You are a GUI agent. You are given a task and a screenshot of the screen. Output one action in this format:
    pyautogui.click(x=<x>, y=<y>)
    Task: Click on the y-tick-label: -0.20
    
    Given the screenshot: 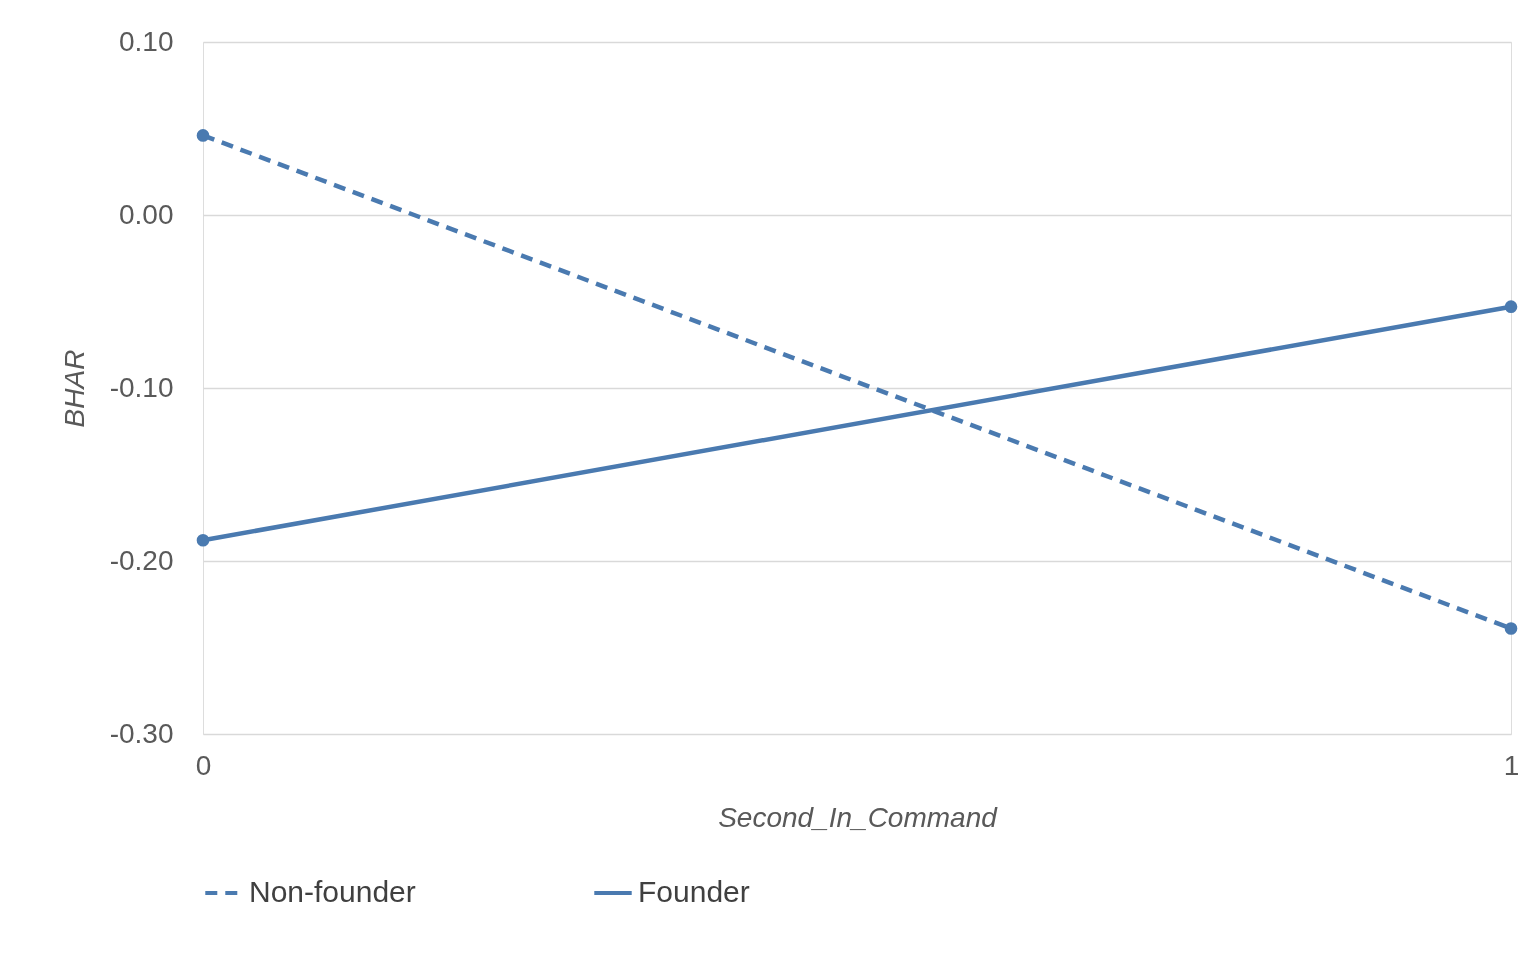 What is the action you would take?
    pyautogui.click(x=141, y=560)
    